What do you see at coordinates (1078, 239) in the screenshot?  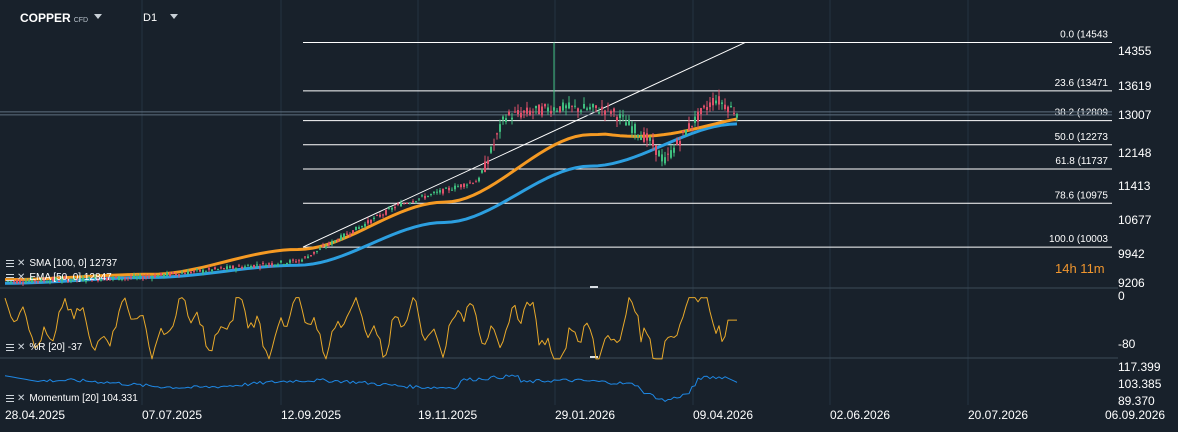 I see `fib-level-label: 100.0 (10003` at bounding box center [1078, 239].